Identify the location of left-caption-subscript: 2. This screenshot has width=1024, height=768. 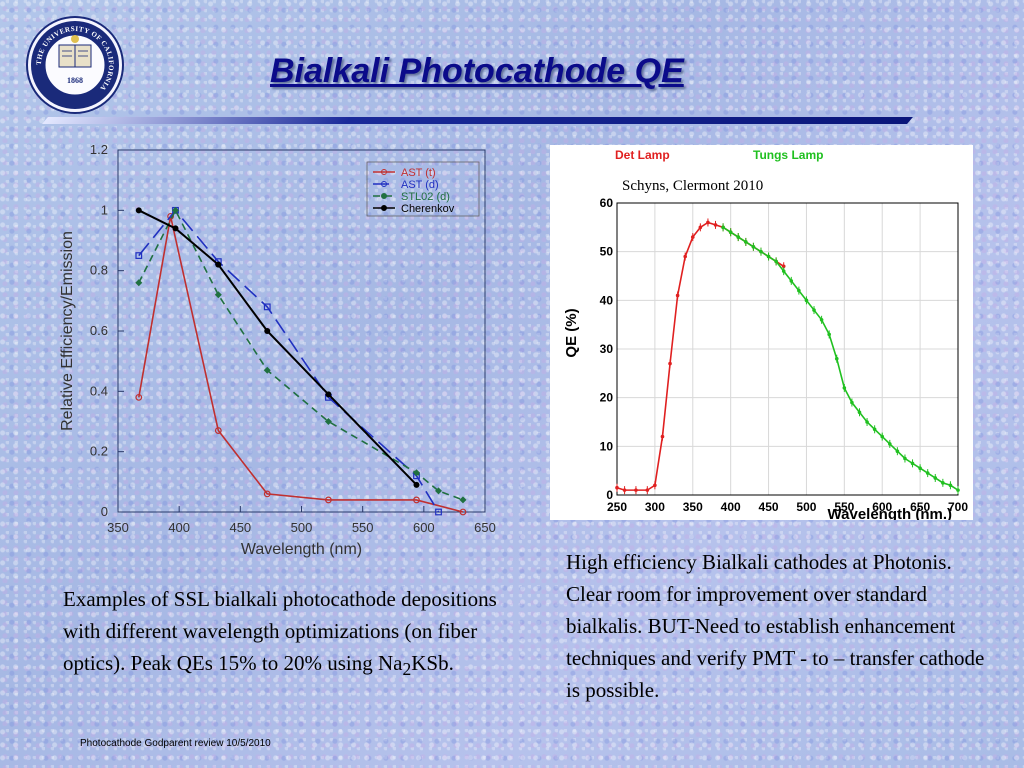
(407, 669).